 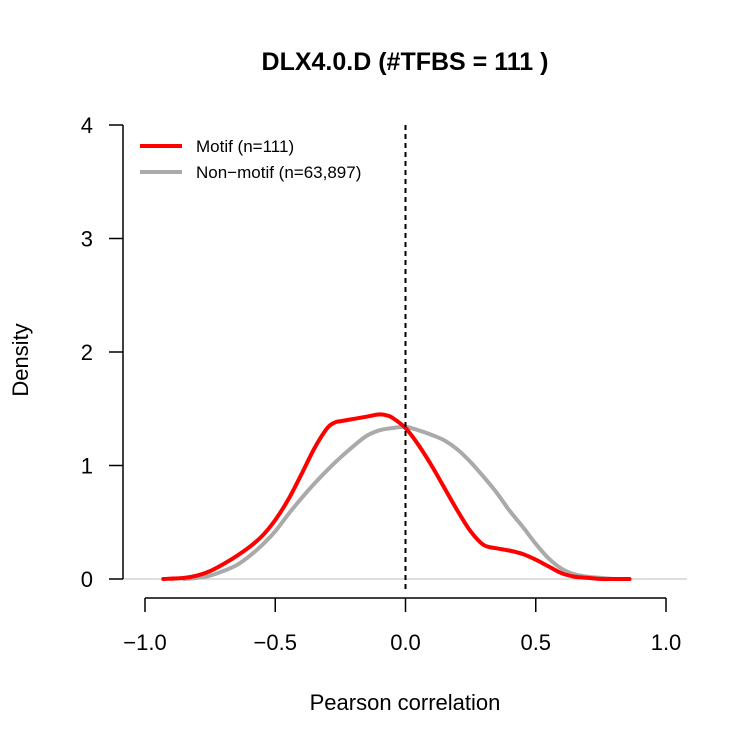 What do you see at coordinates (20, 359) in the screenshot?
I see `y-axis-label: Density` at bounding box center [20, 359].